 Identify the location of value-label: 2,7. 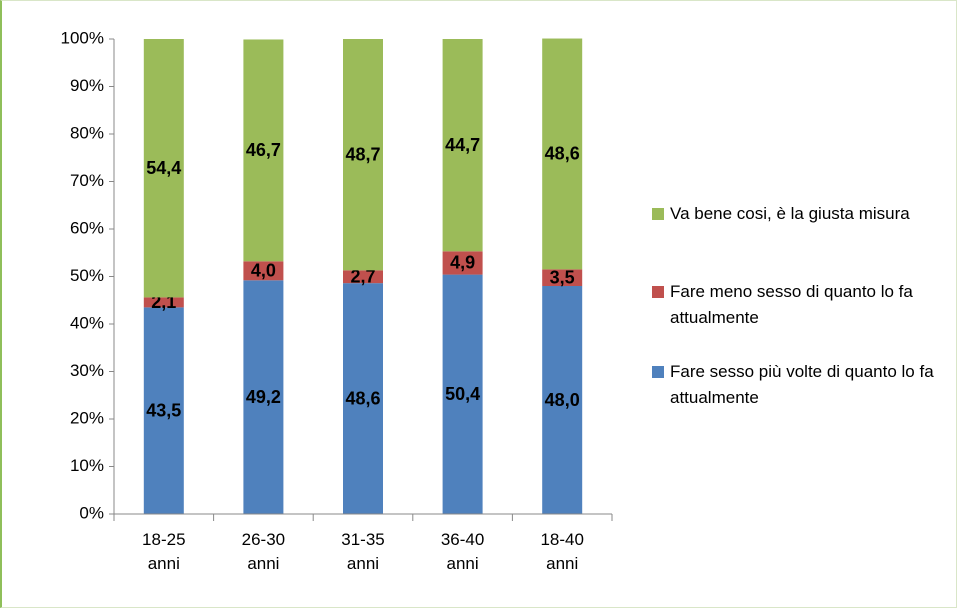
(362, 276).